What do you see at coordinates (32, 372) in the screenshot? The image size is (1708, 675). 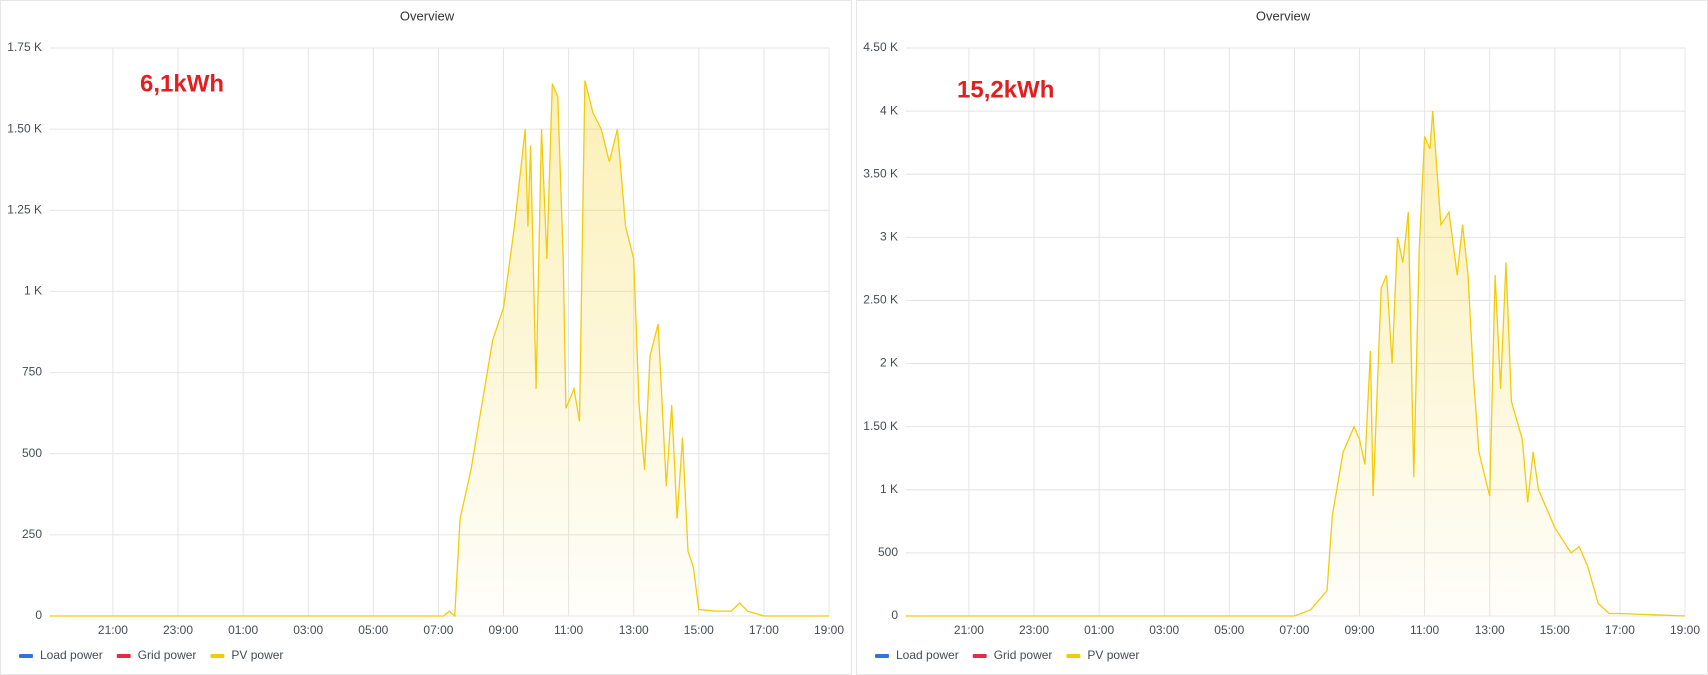 I see `y-tick-label: 750` at bounding box center [32, 372].